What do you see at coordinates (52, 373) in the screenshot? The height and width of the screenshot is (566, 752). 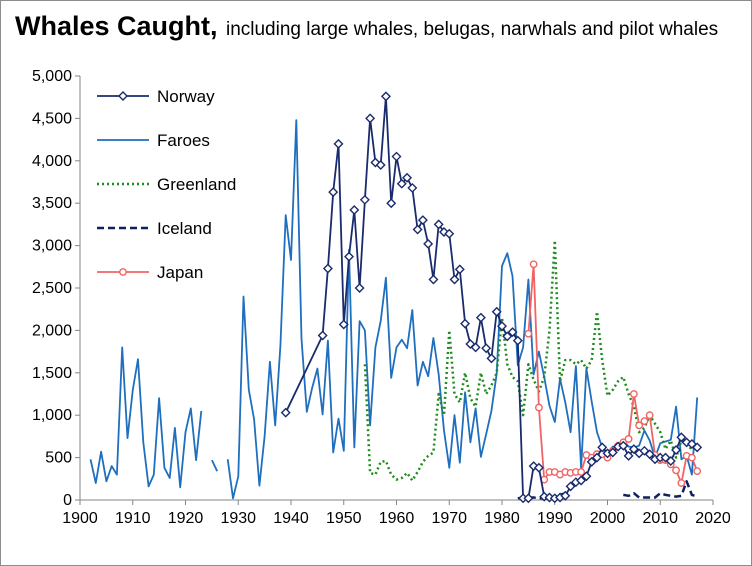 I see `y-tick-label: 1,500` at bounding box center [52, 373].